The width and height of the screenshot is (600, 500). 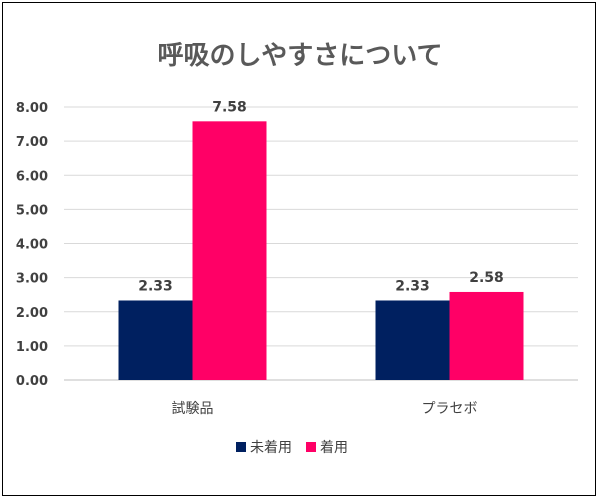 I want to click on chart-title: 呼吸のしやすさについて, so click(x=300, y=56).